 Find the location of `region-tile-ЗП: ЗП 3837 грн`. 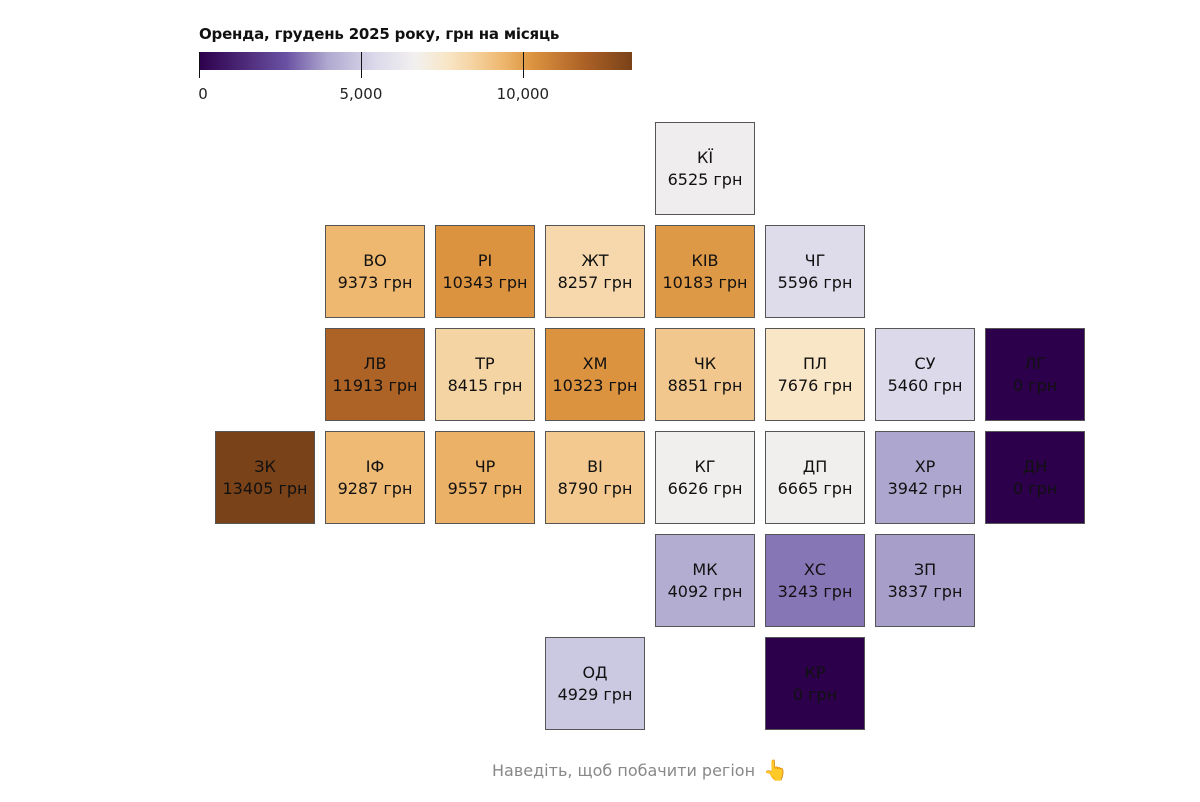

region-tile-ЗП: ЗП 3837 грн is located at coordinates (925, 580).